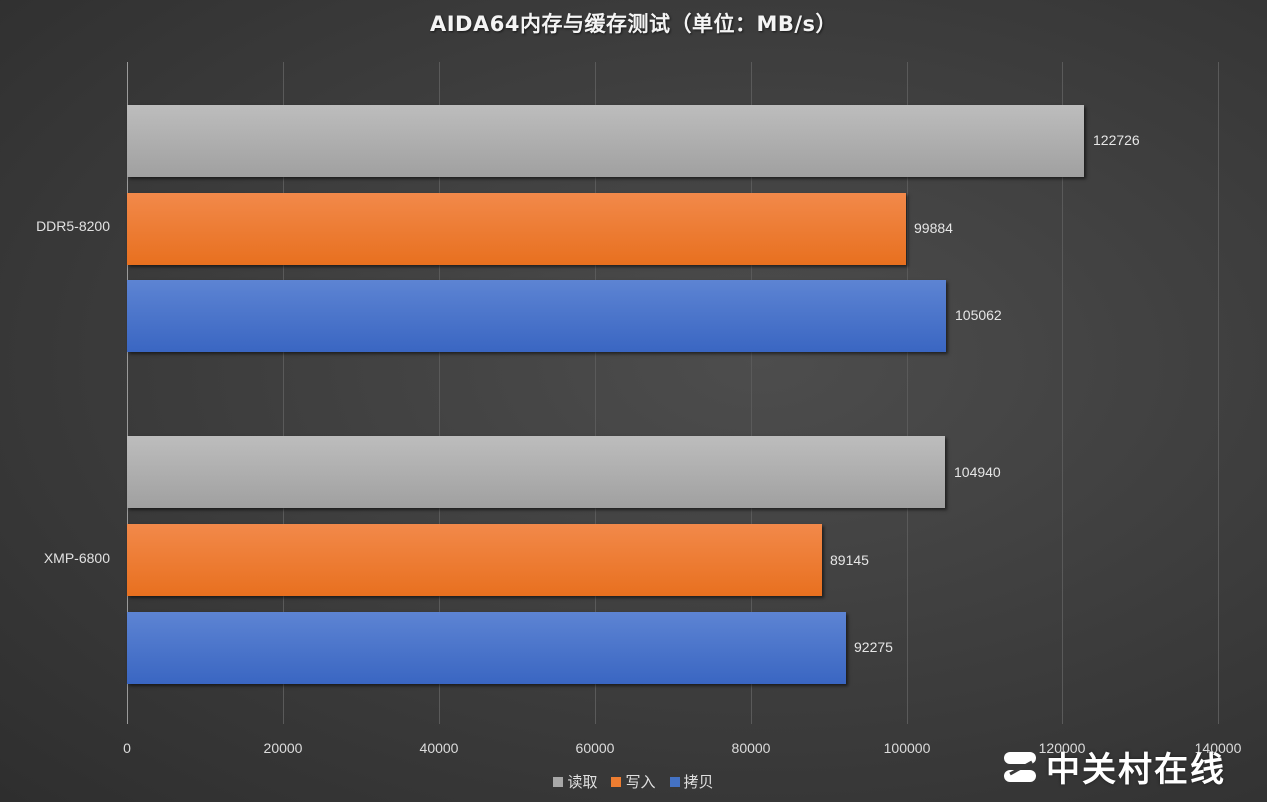  Describe the element at coordinates (439, 748) in the screenshot. I see `x-tick-label: 40000` at that location.